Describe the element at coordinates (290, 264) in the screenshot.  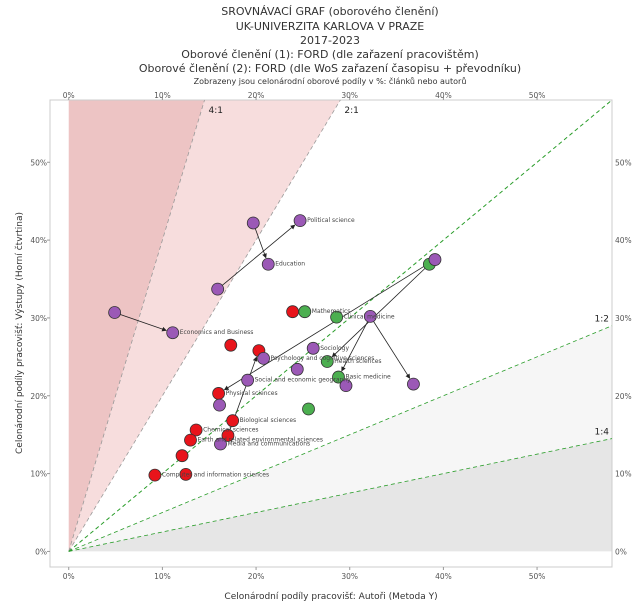
I see `point-label: Education` at that location.